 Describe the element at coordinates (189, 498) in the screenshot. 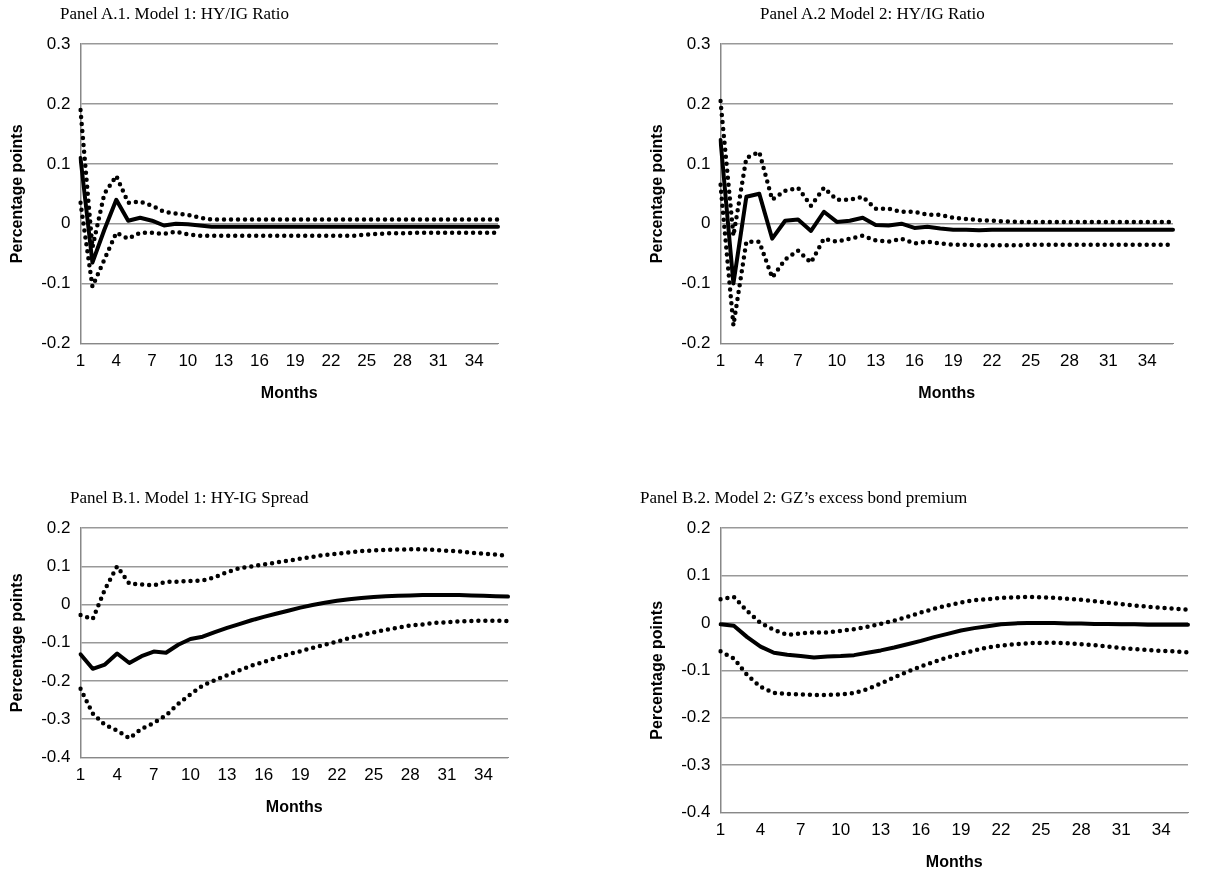

I see `chart-title: Panel B.1. Model 1: HY-IG Spread` at that location.